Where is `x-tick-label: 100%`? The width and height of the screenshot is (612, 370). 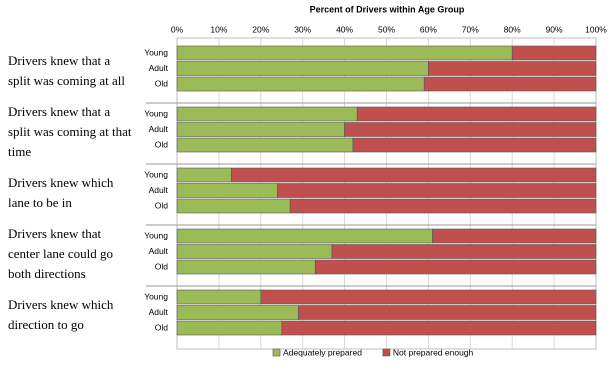 x-tick-label: 100% is located at coordinates (596, 29).